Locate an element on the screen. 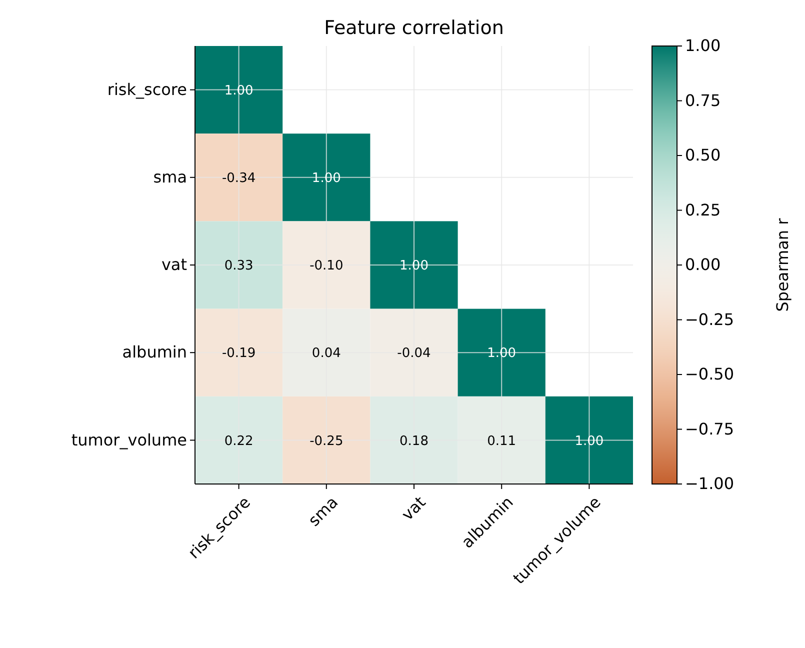 The height and width of the screenshot is (648, 805). y-tick-label: risk_score is located at coordinates (147, 89).